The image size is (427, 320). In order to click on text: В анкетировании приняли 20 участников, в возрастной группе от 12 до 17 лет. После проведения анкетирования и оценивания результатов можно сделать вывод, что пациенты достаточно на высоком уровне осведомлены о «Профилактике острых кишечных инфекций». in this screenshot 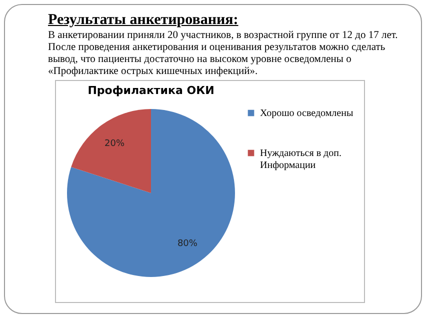, I will do `click(223, 54)`.